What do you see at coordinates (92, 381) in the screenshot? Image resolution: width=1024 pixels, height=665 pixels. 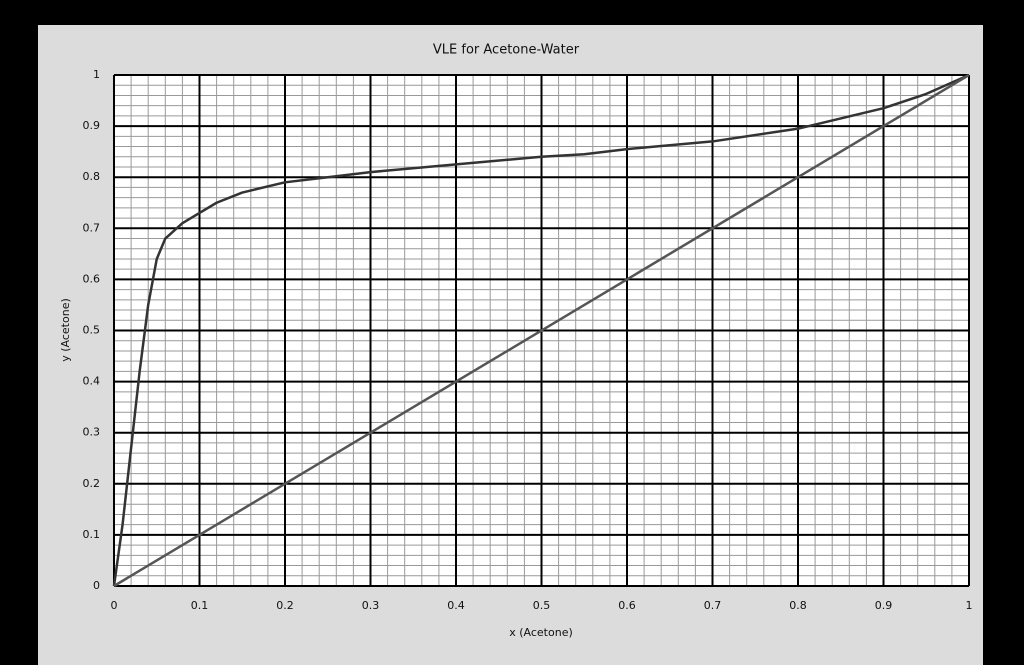 I see `y-tick-label: 0.4` at bounding box center [92, 381].